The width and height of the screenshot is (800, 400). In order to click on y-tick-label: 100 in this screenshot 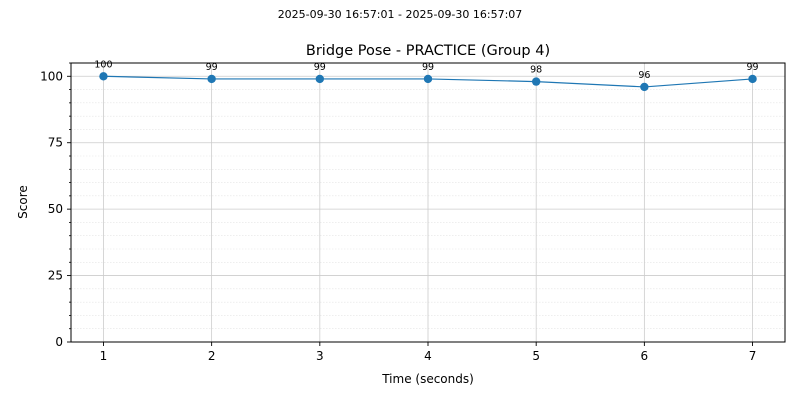, I will do `click(51, 76)`.